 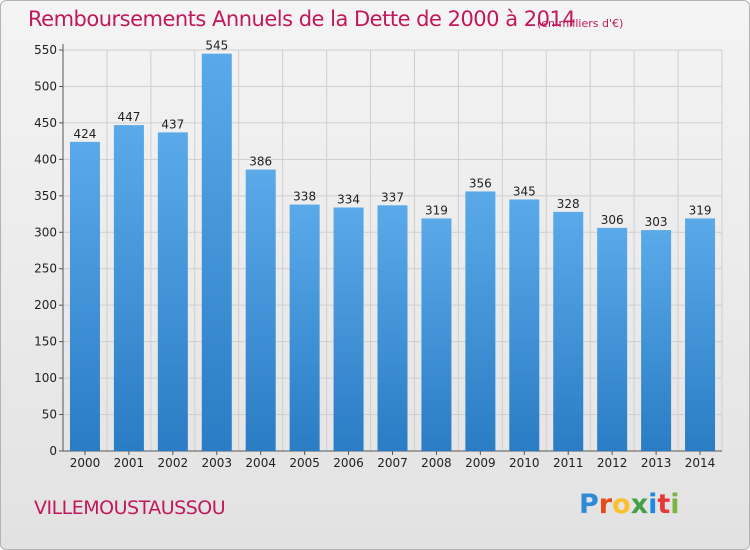 What do you see at coordinates (568, 463) in the screenshot?
I see `x-tick-label: 2011` at bounding box center [568, 463].